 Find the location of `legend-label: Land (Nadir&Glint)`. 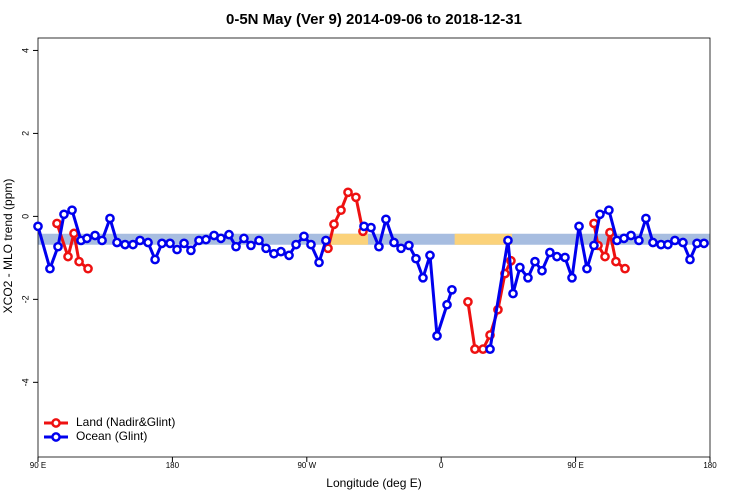

legend-label: Land (Nadir&Glint) is located at coordinates (125, 422).